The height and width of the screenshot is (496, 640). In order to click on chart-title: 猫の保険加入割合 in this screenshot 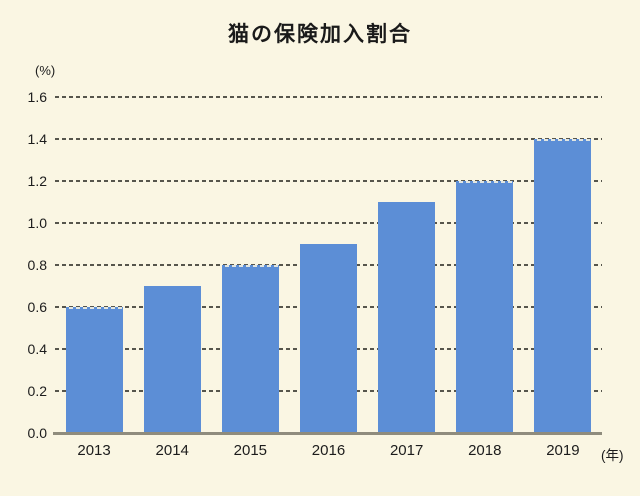, I will do `click(320, 34)`.